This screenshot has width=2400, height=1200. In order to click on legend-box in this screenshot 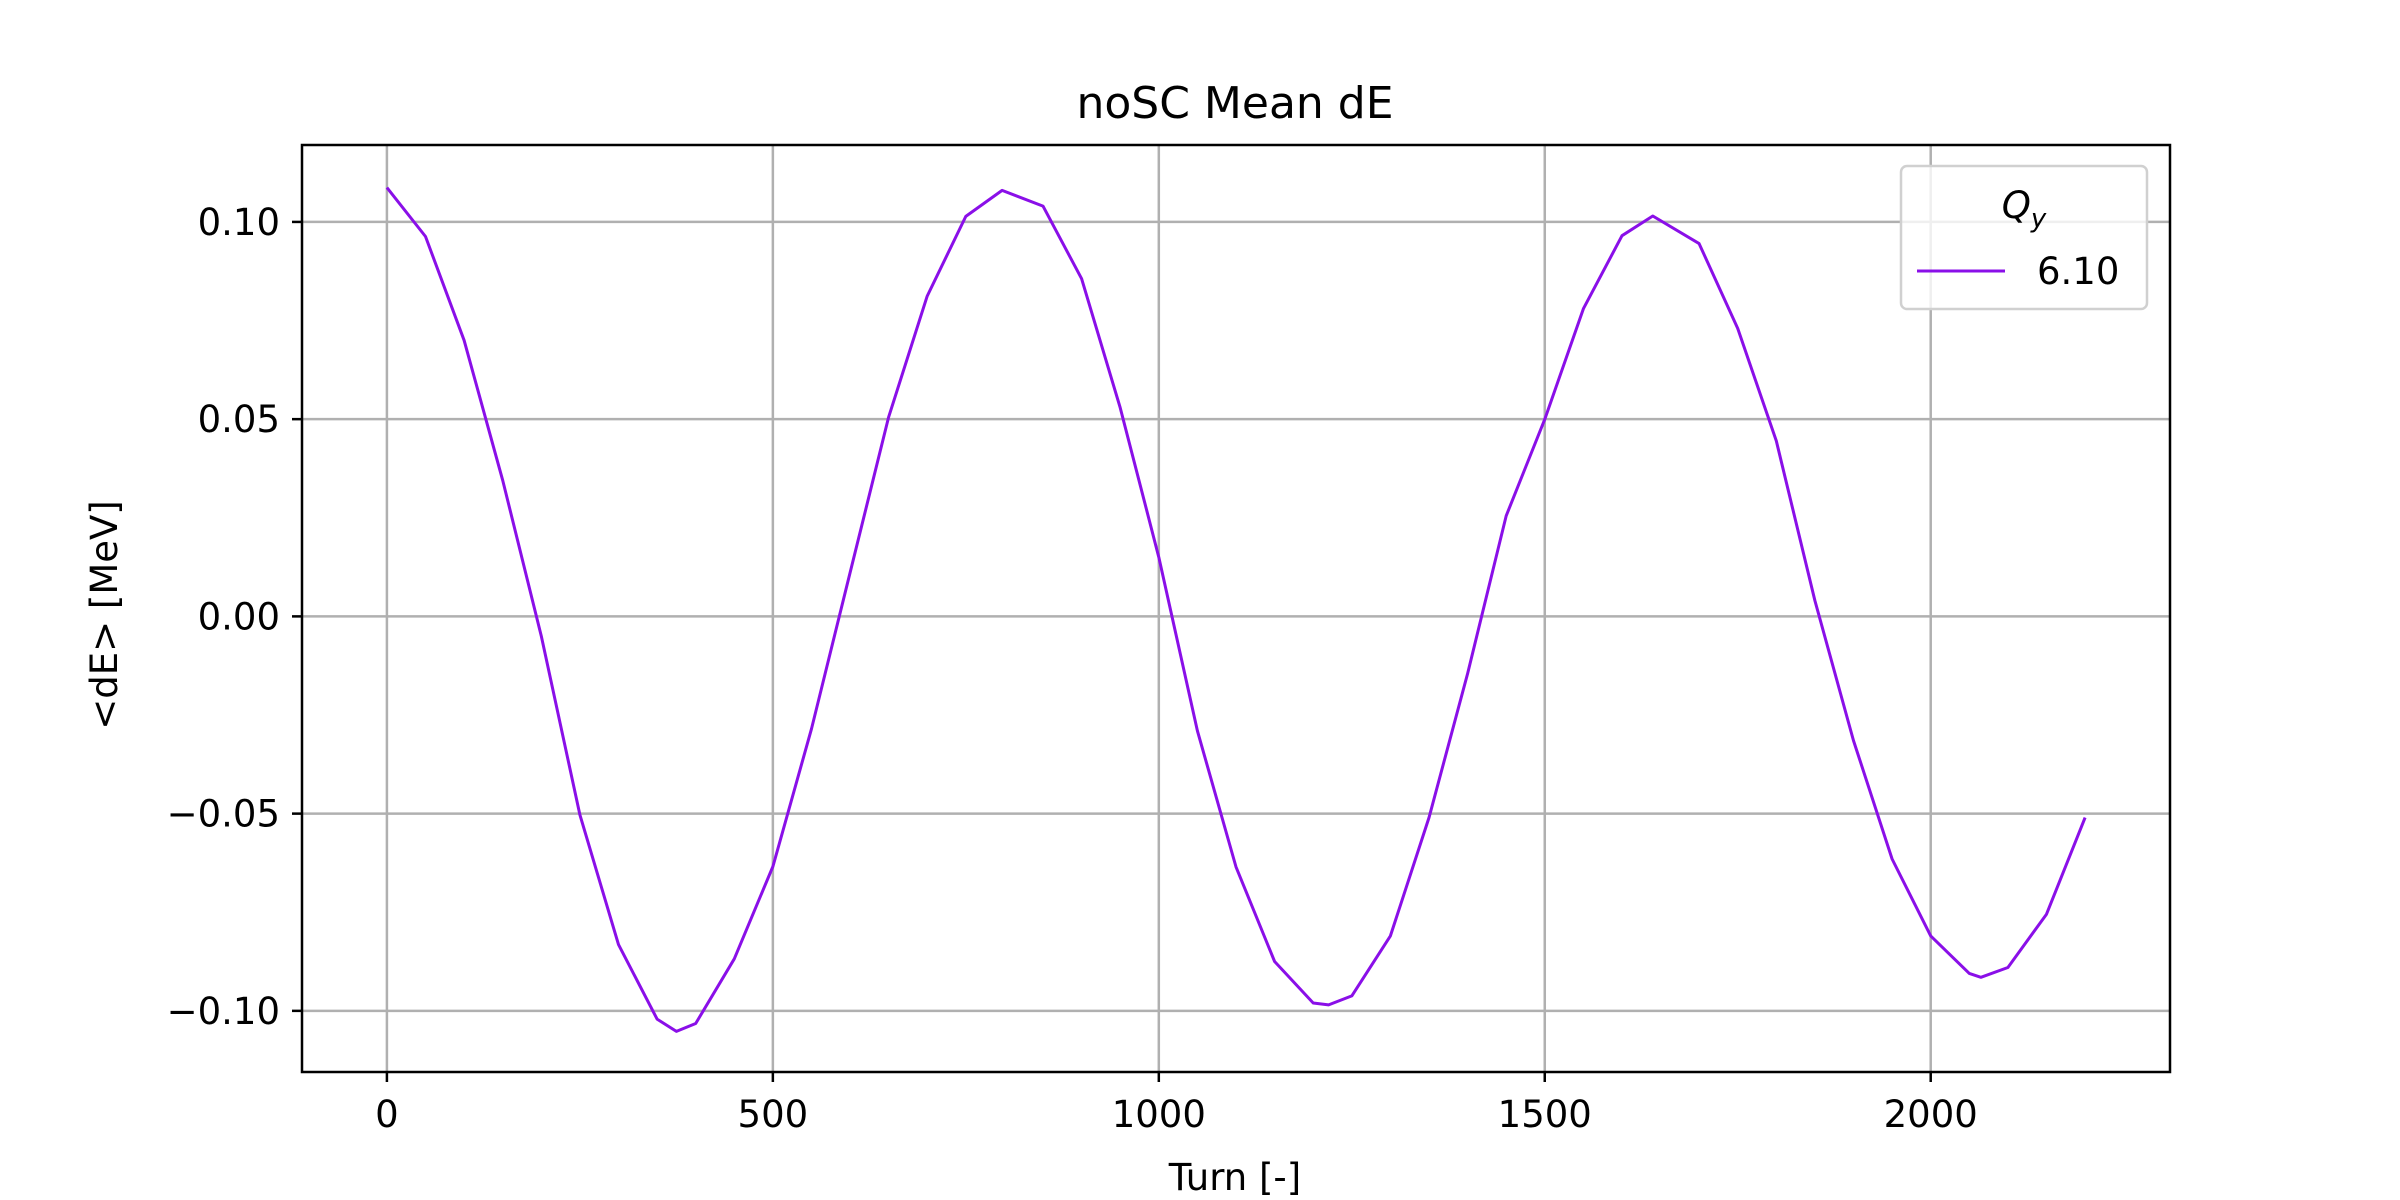, I will do `click(2024, 237)`.